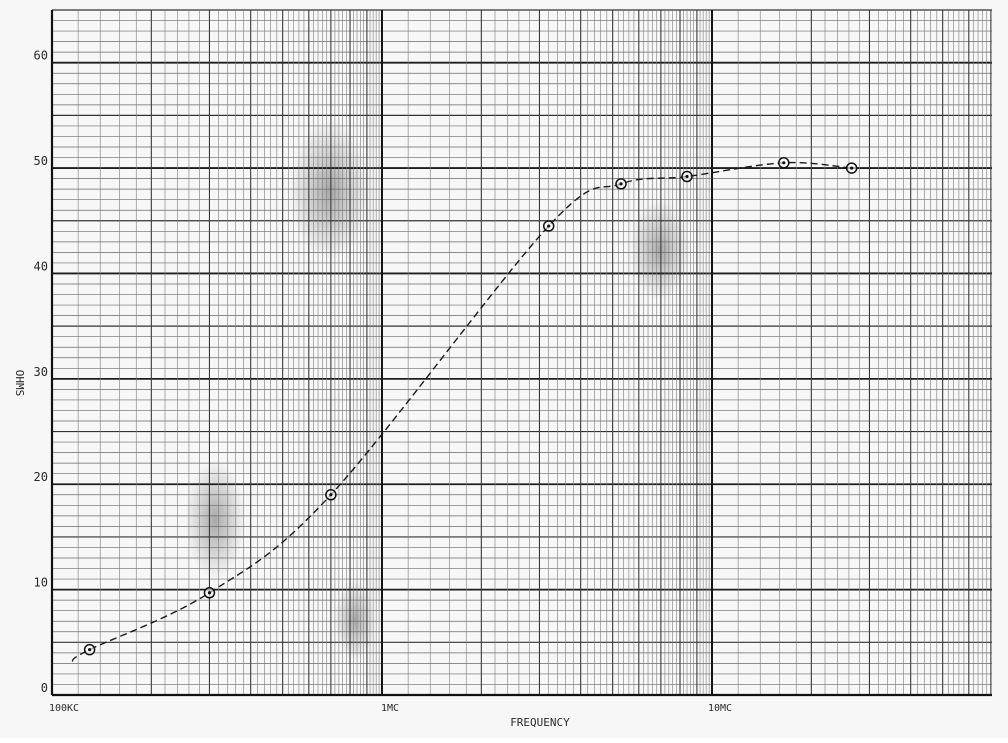  What do you see at coordinates (41, 266) in the screenshot?
I see `y-tick-label: 40` at bounding box center [41, 266].